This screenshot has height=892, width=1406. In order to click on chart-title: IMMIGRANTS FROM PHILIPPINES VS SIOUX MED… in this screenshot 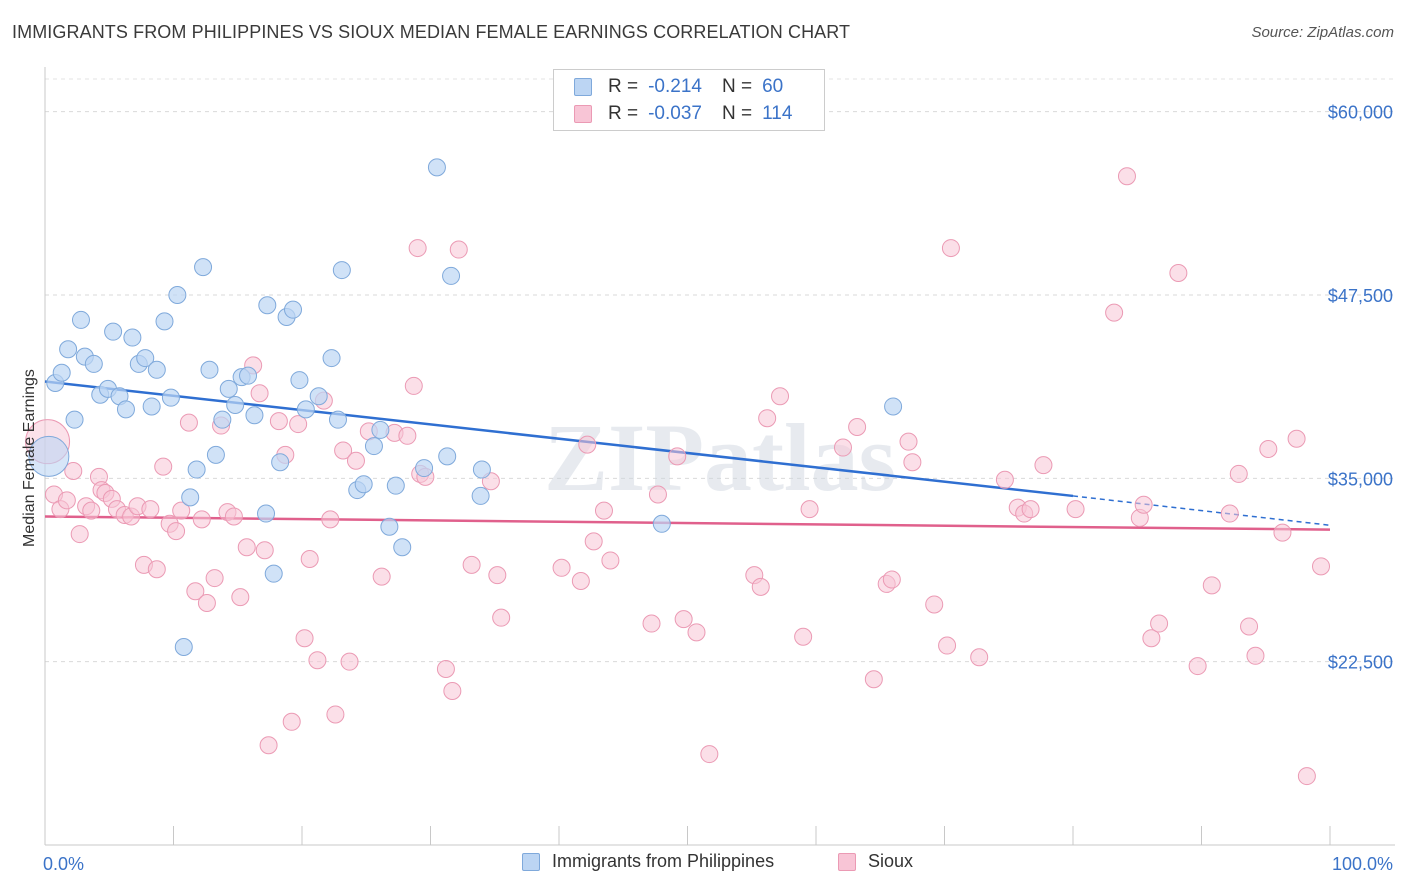, I will do `click(431, 32)`.